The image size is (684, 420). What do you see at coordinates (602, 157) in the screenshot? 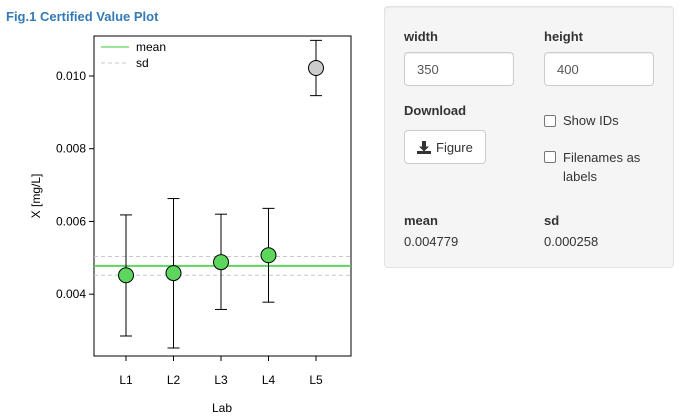
I see `filenames-label-line1: Filenames as` at bounding box center [602, 157].